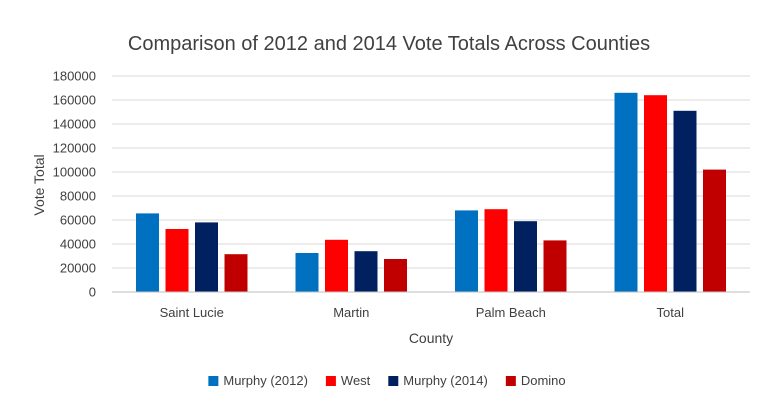  I want to click on legend-label: Domino, so click(543, 380).